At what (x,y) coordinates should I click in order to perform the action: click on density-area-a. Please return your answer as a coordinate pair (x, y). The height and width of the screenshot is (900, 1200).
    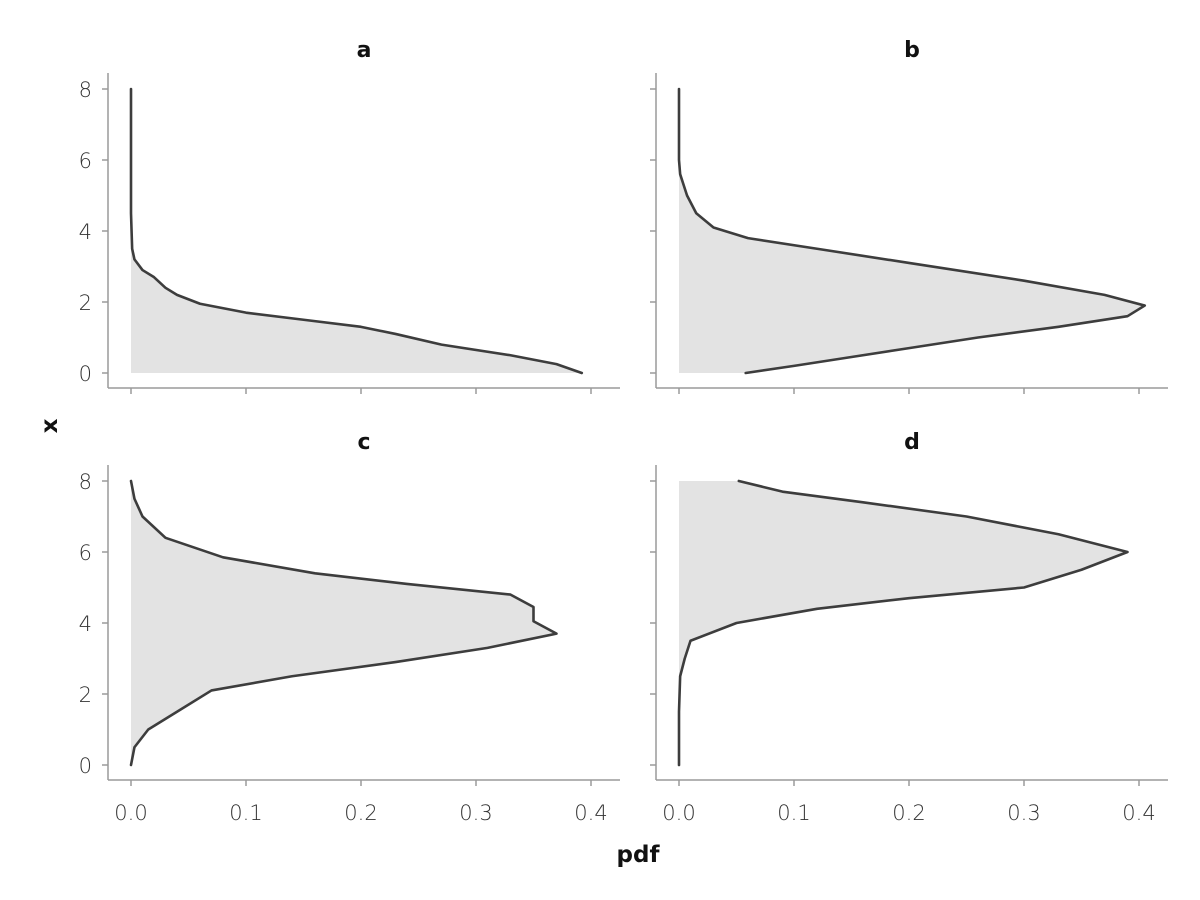
    Looking at the image, I should click on (356, 231).